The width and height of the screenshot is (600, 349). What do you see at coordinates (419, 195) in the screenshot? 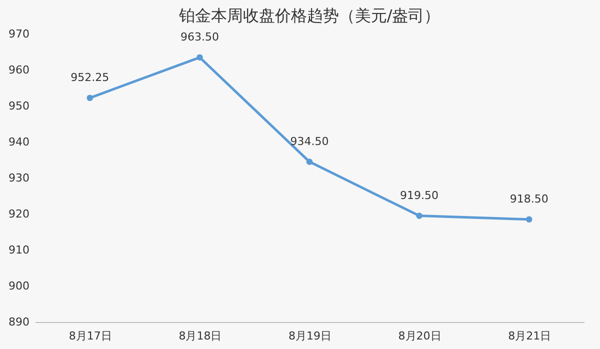
I see `text: 919.50` at bounding box center [419, 195].